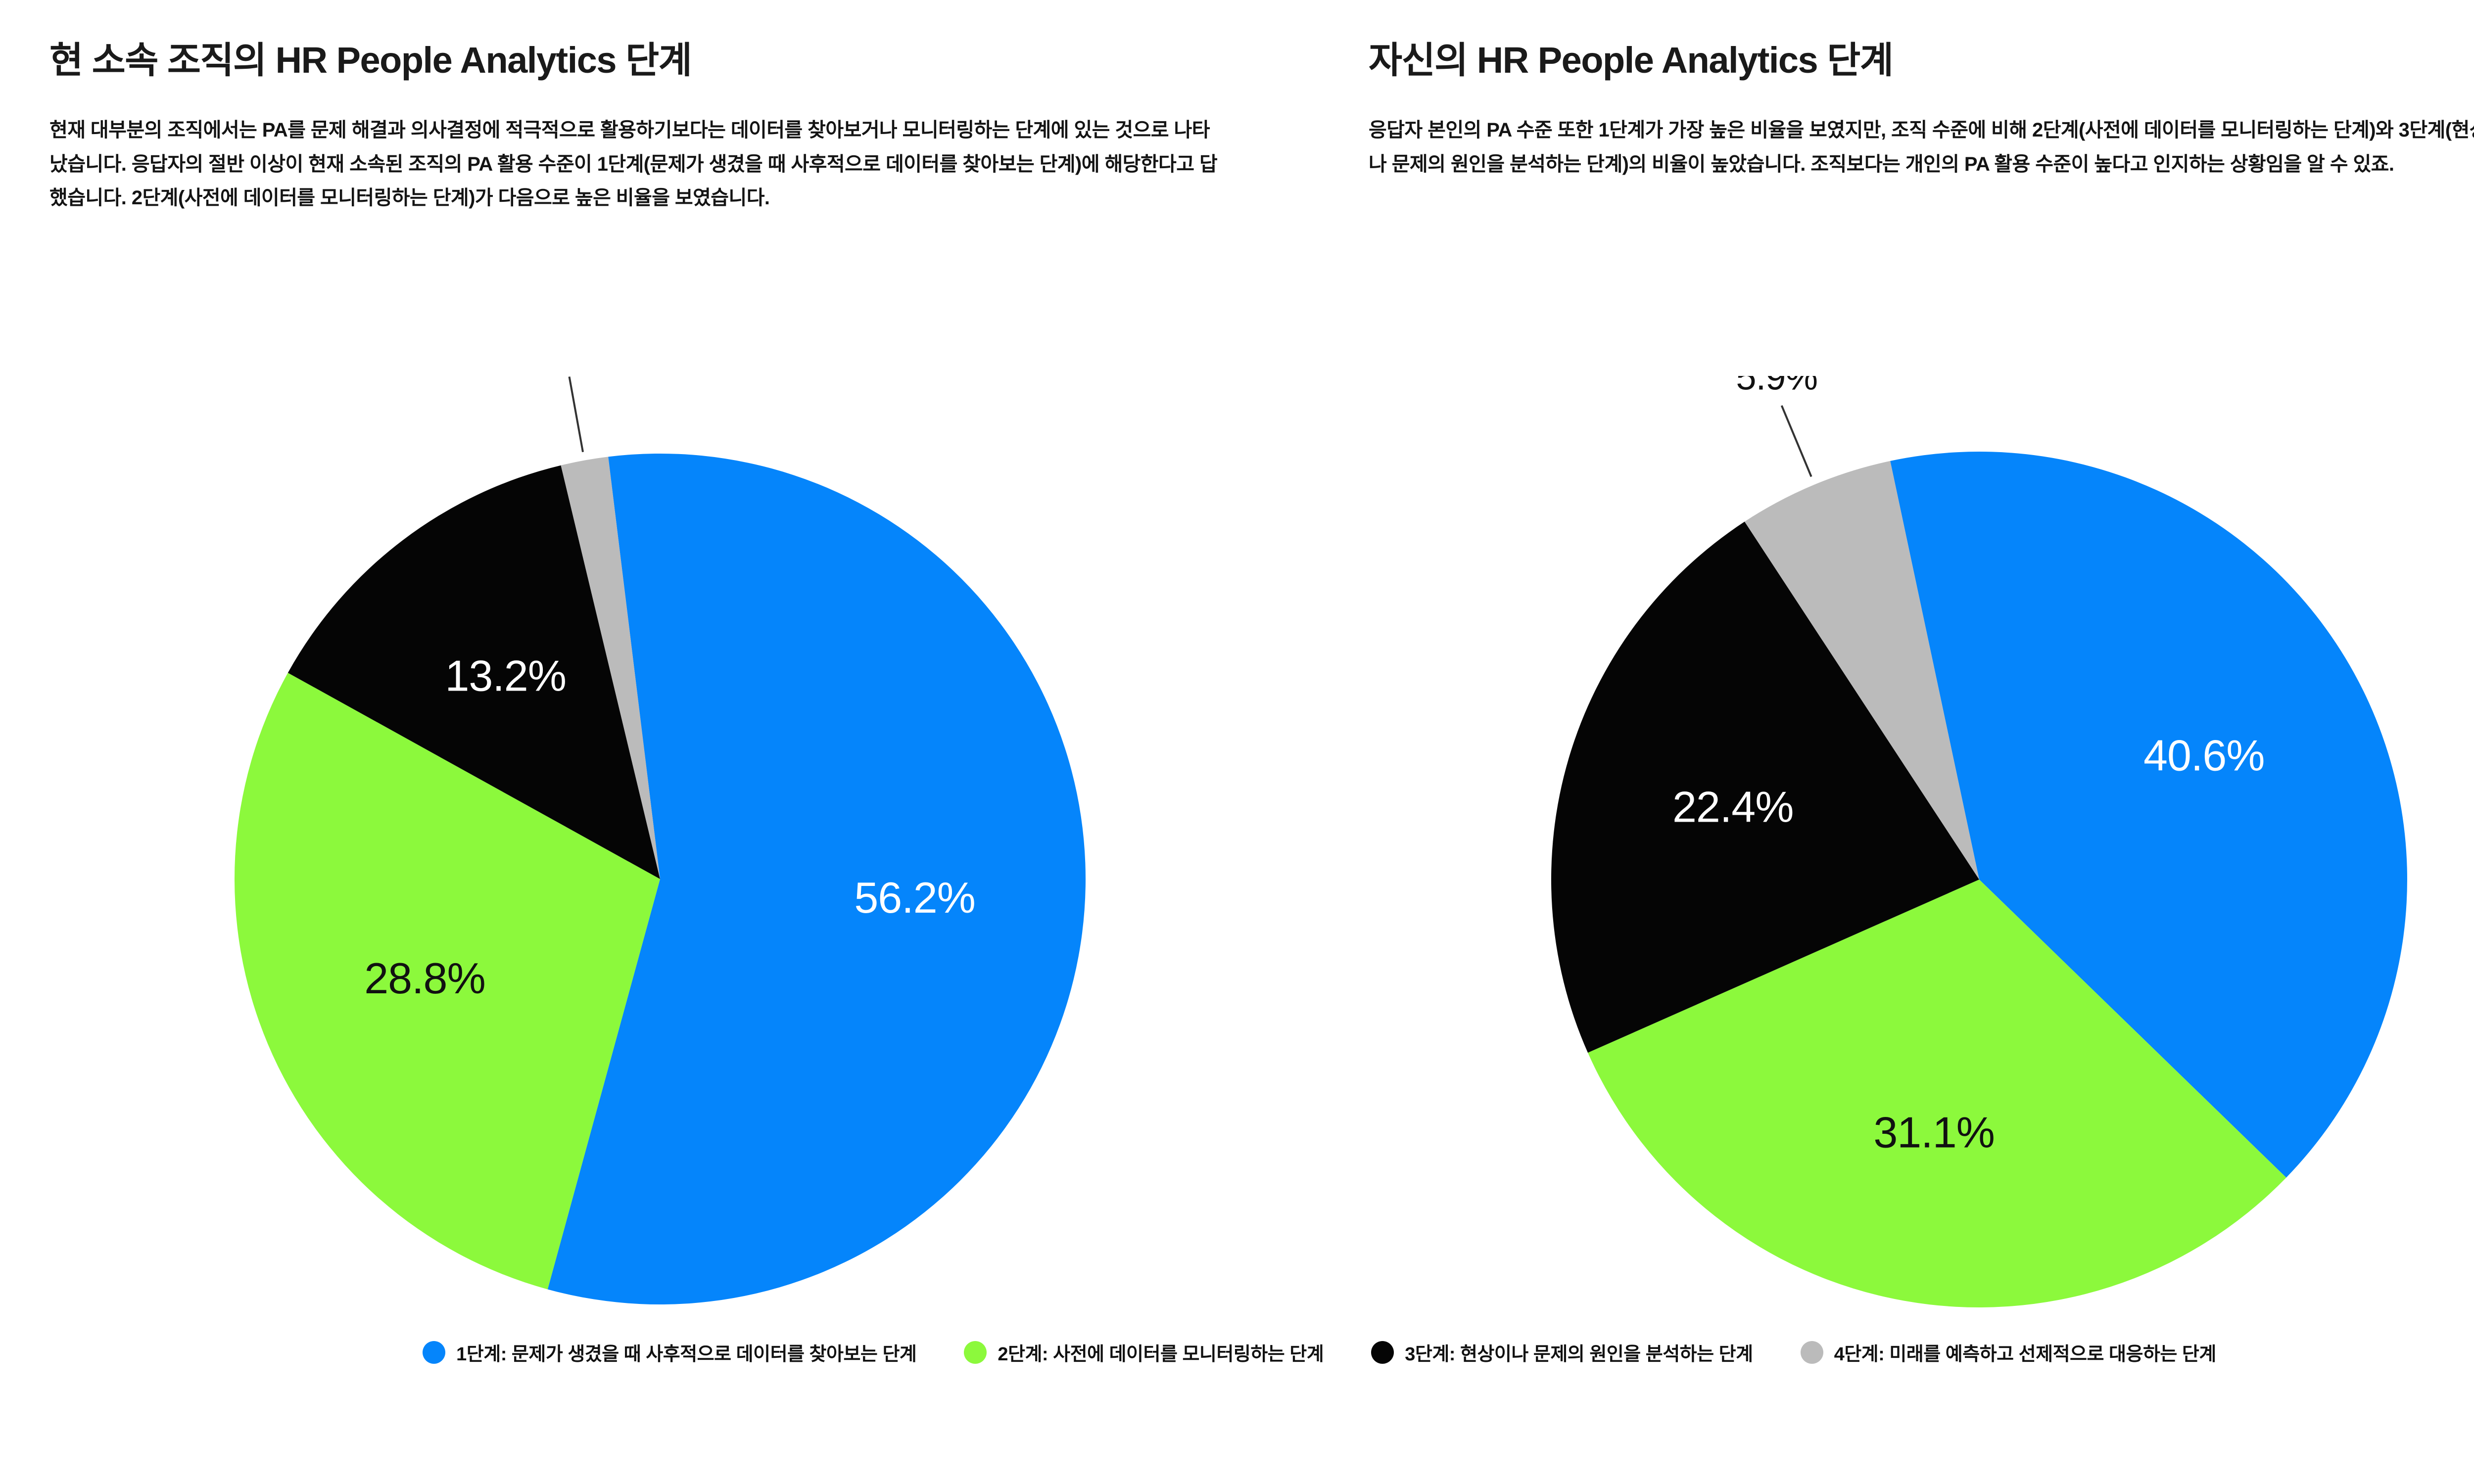  Describe the element at coordinates (1632, 60) in the screenshot. I see `right-chart-title: 자신의 HR People Analytics 단계` at that location.